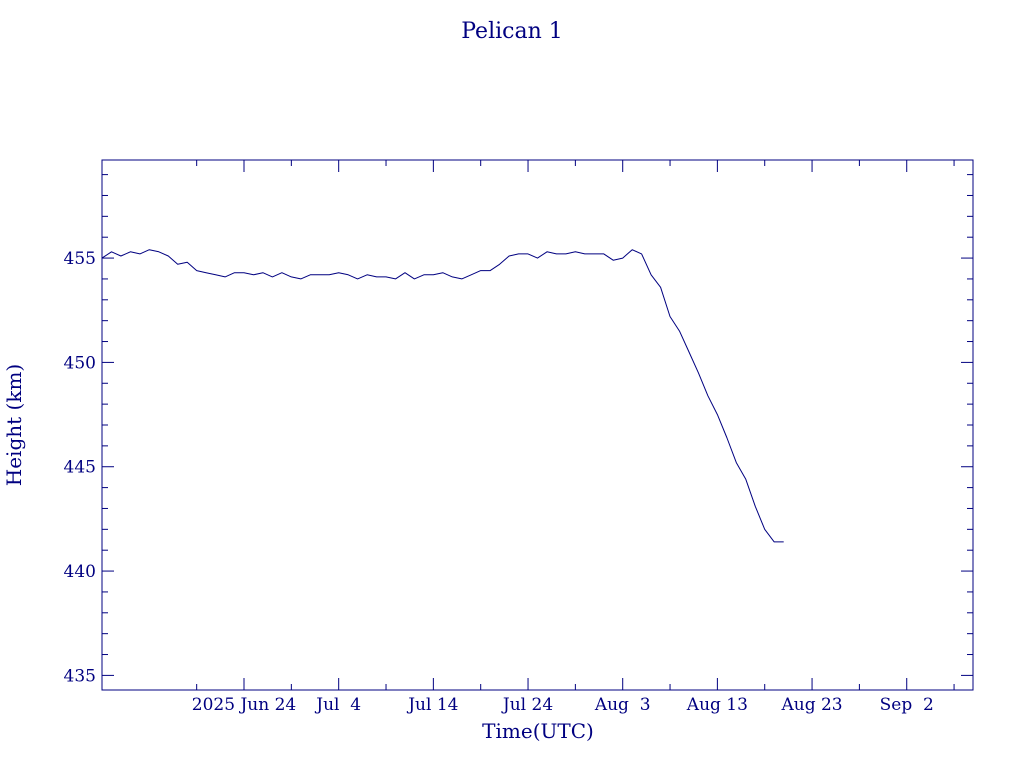 The height and width of the screenshot is (768, 1024). Describe the element at coordinates (337, 705) in the screenshot. I see `x-tick-label: Jul 4` at that location.